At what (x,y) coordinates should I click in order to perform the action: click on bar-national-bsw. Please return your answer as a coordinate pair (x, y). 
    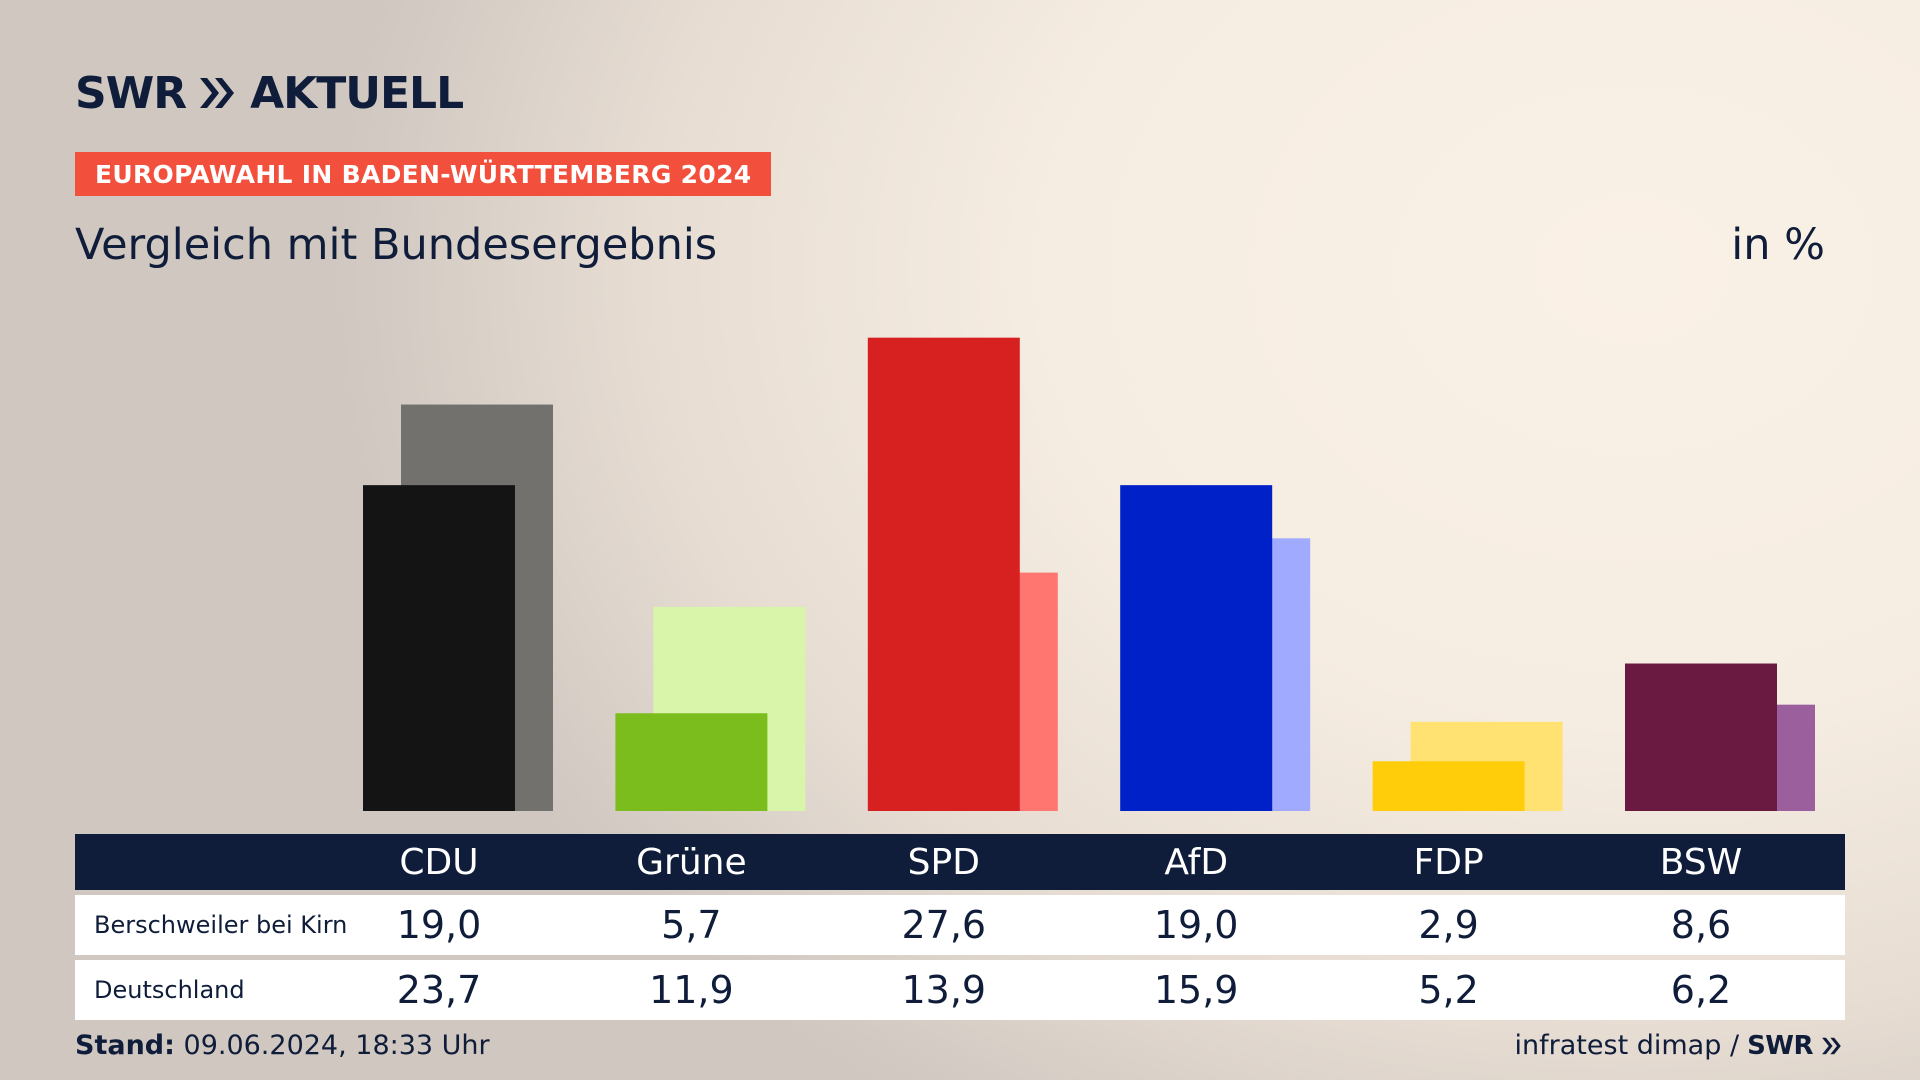
    Looking at the image, I should click on (1739, 757).